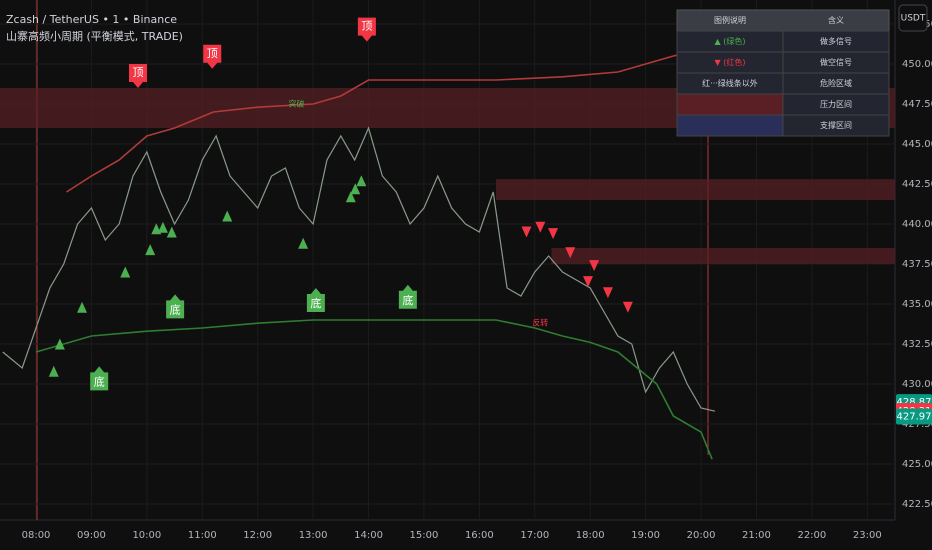 The width and height of the screenshot is (932, 550). Describe the element at coordinates (836, 41) in the screenshot. I see `table-cell: 做多信号` at that location.